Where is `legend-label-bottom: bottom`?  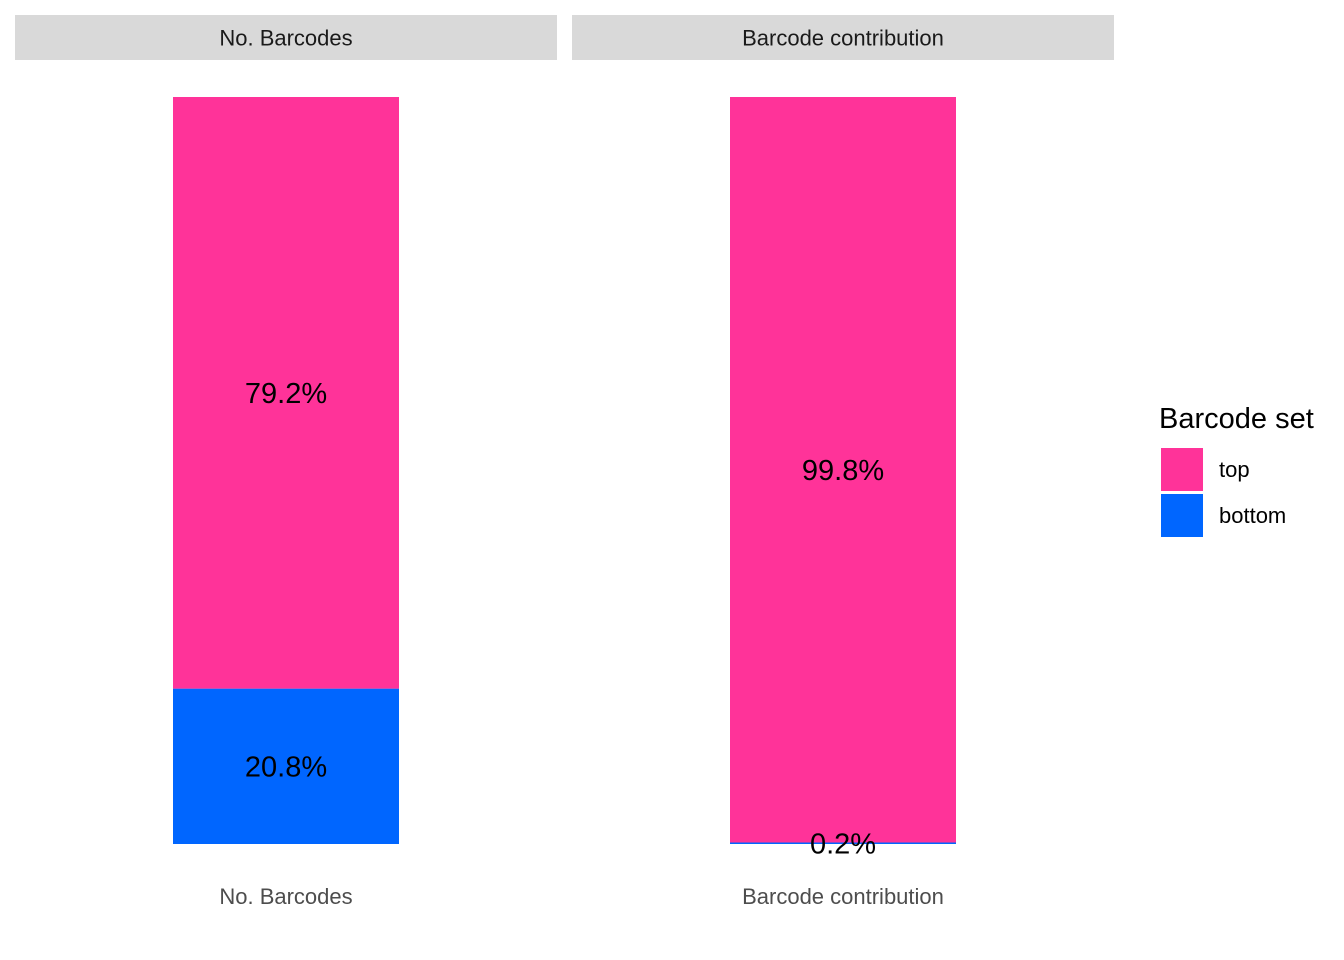 legend-label-bottom: bottom is located at coordinates (1252, 515).